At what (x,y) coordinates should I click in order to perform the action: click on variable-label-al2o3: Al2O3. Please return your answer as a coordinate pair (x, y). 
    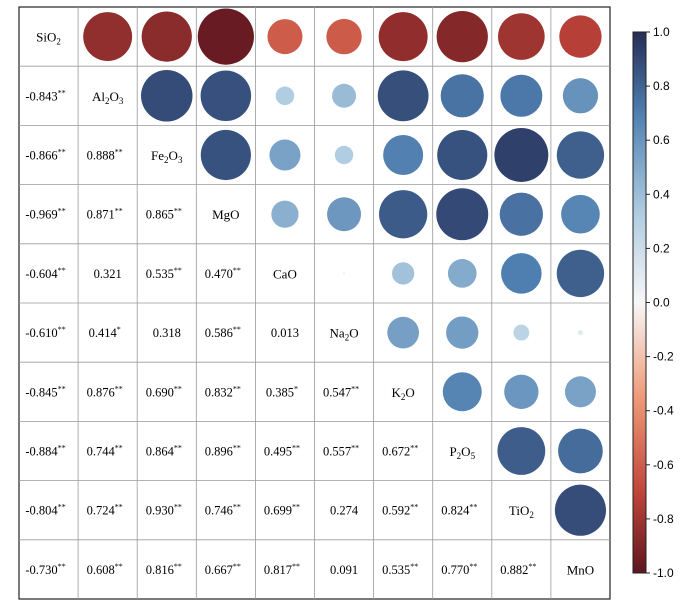
    Looking at the image, I should click on (108, 97).